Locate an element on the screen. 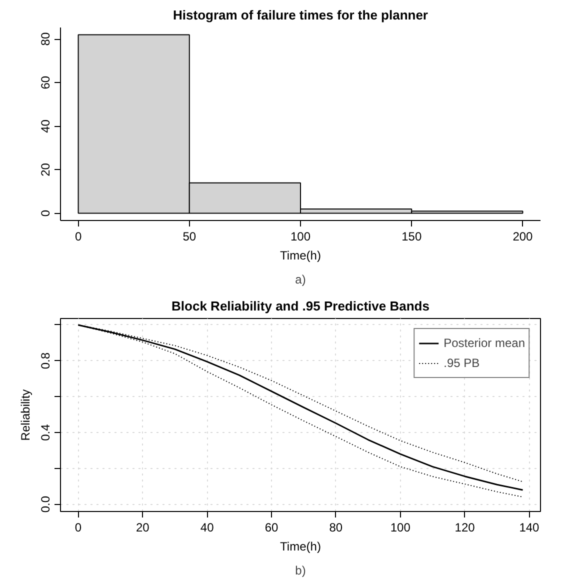 This screenshot has width=570, height=583. x-tick-label: 150 is located at coordinates (412, 237).